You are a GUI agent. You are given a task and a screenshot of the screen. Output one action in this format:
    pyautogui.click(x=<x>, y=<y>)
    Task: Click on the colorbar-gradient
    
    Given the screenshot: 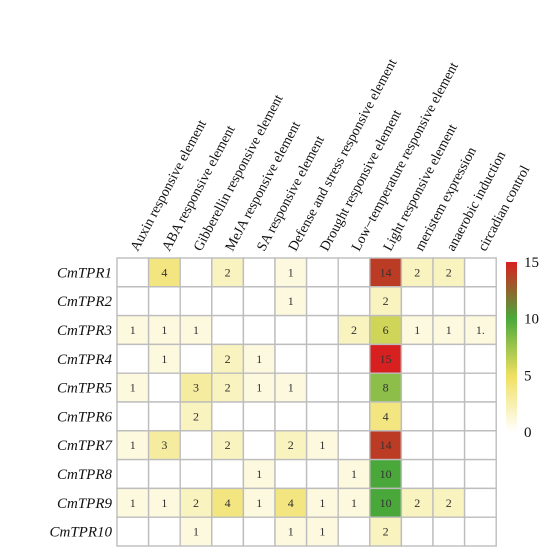 What is the action you would take?
    pyautogui.click(x=511, y=347)
    